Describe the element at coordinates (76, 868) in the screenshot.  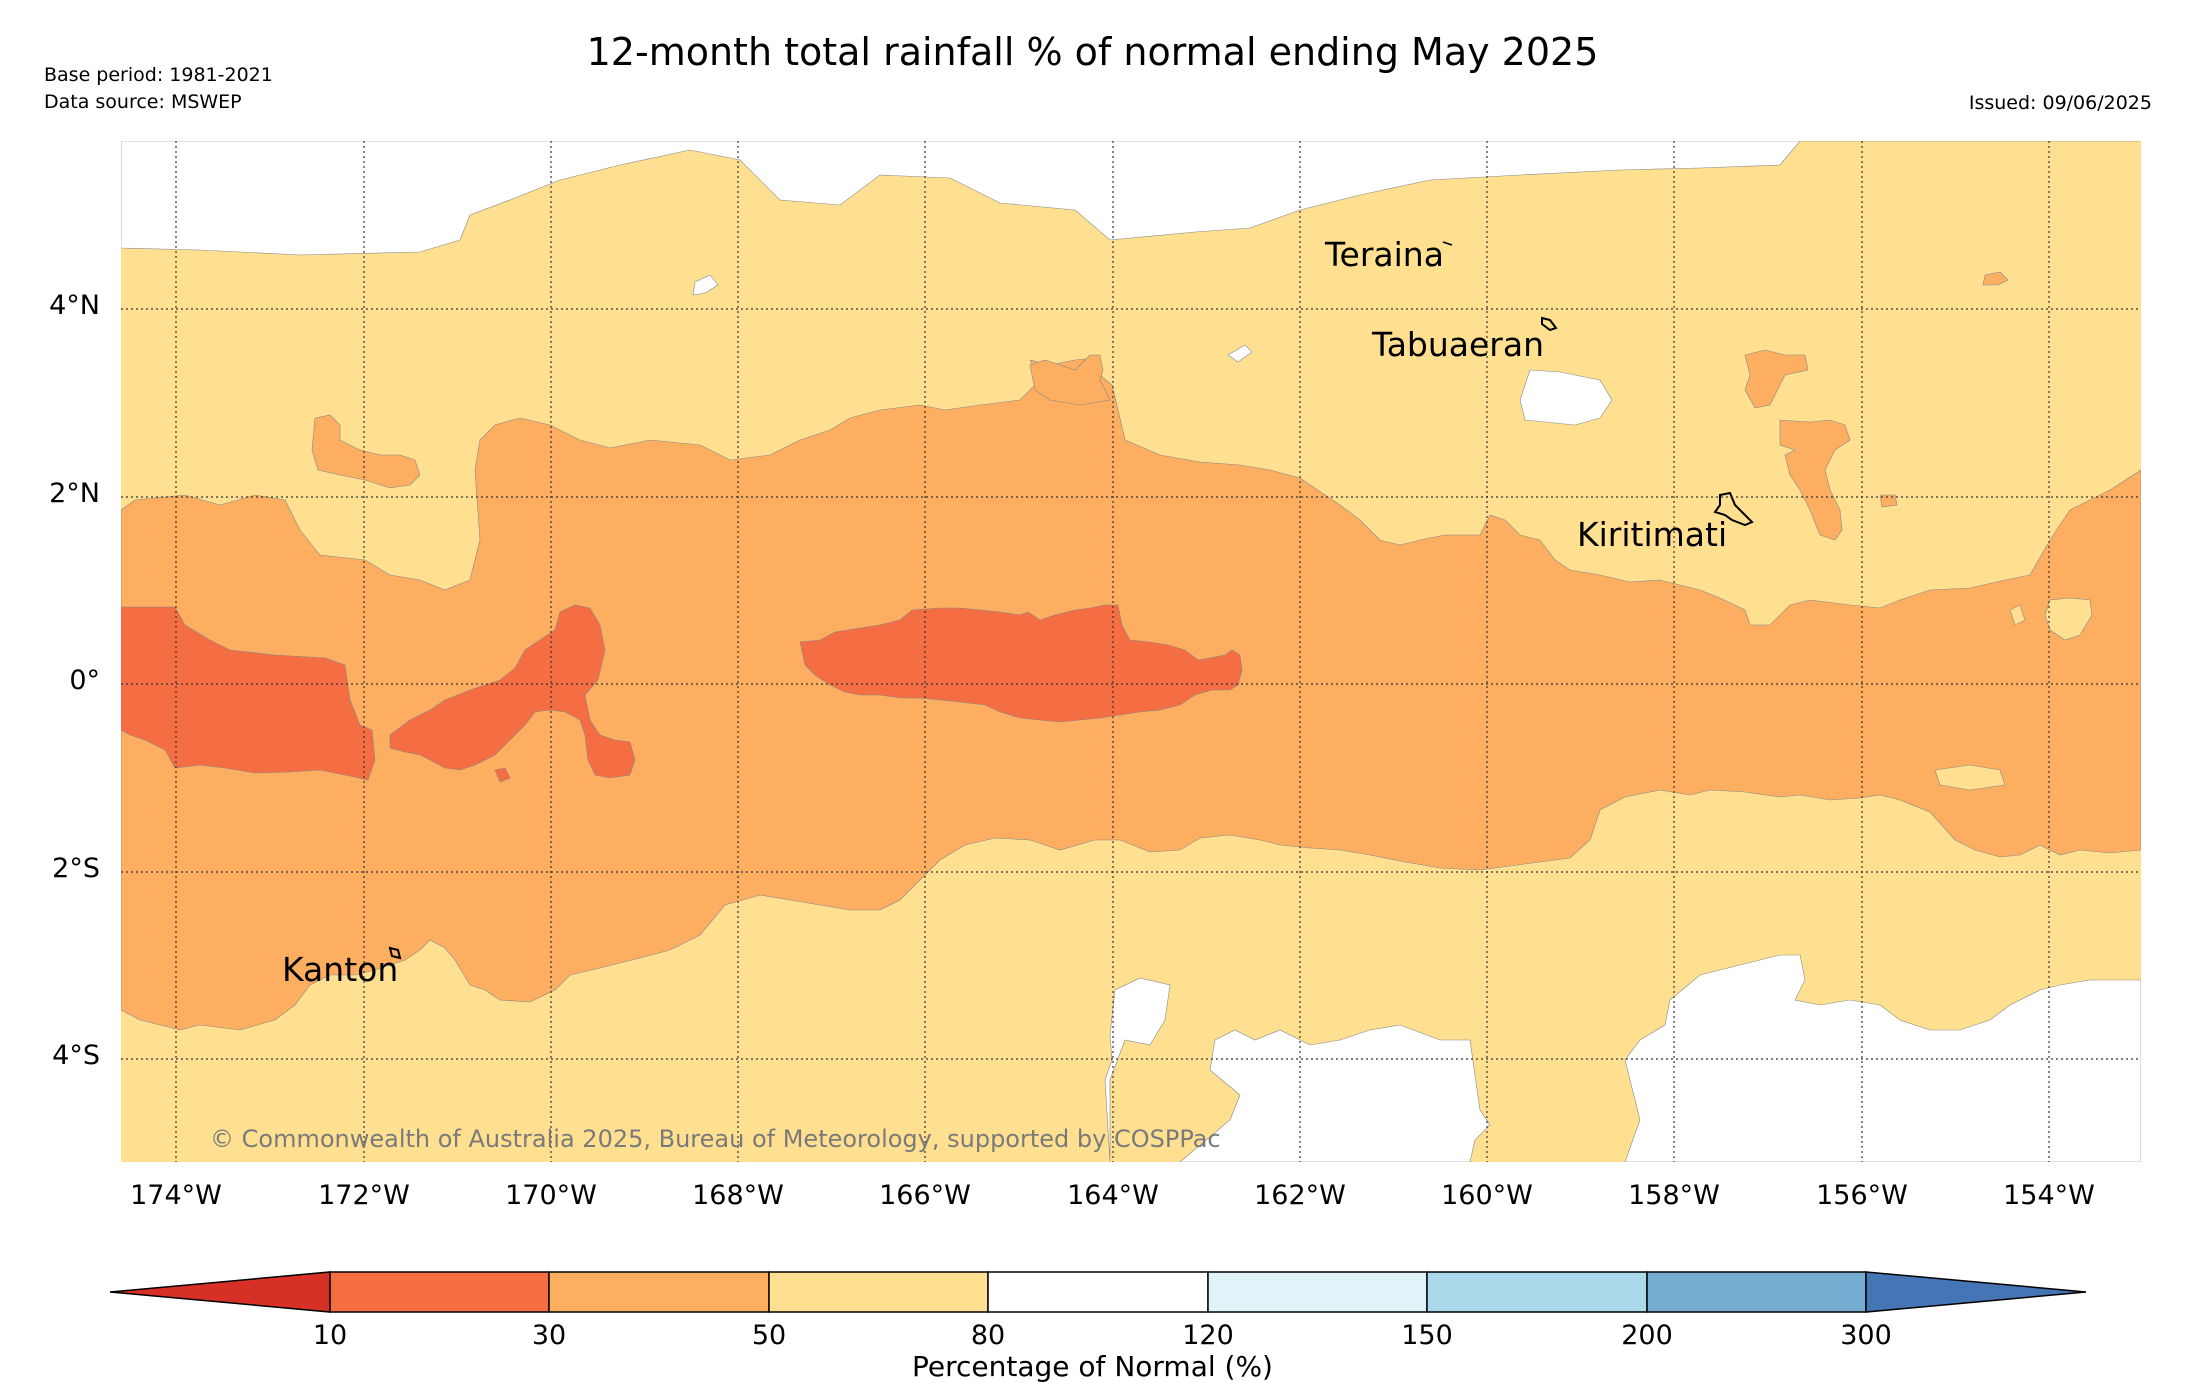
I see `lat-label-2s: 2°S` at that location.